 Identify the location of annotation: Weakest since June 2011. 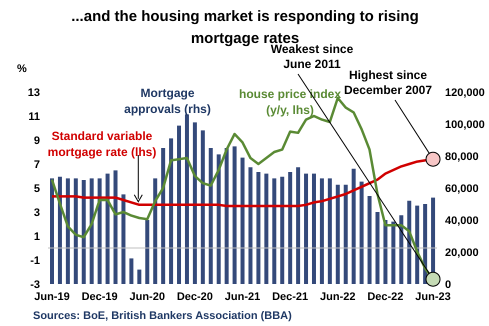
(312, 56).